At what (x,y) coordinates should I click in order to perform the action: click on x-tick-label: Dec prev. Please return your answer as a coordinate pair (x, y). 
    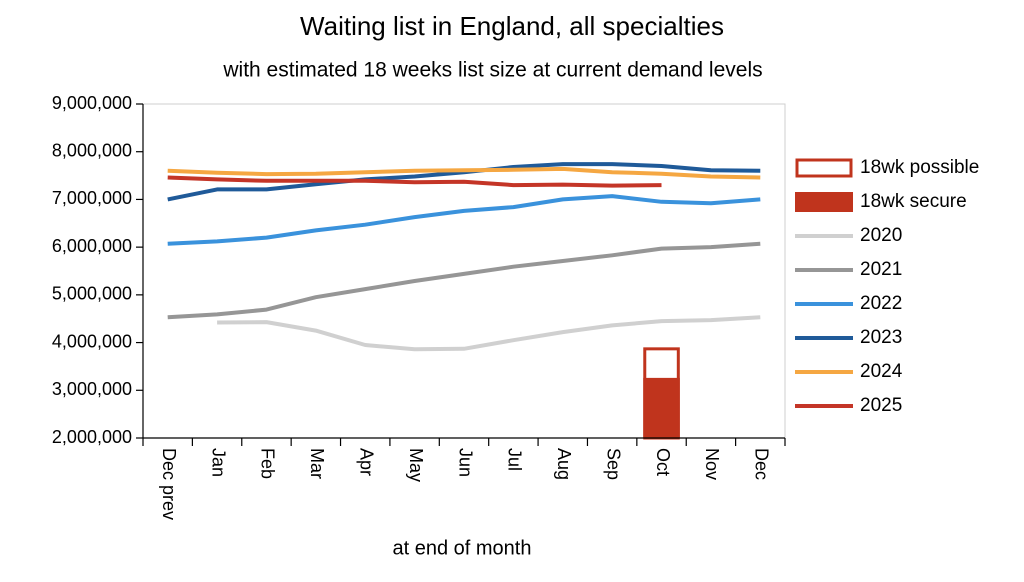
    Looking at the image, I should click on (169, 484).